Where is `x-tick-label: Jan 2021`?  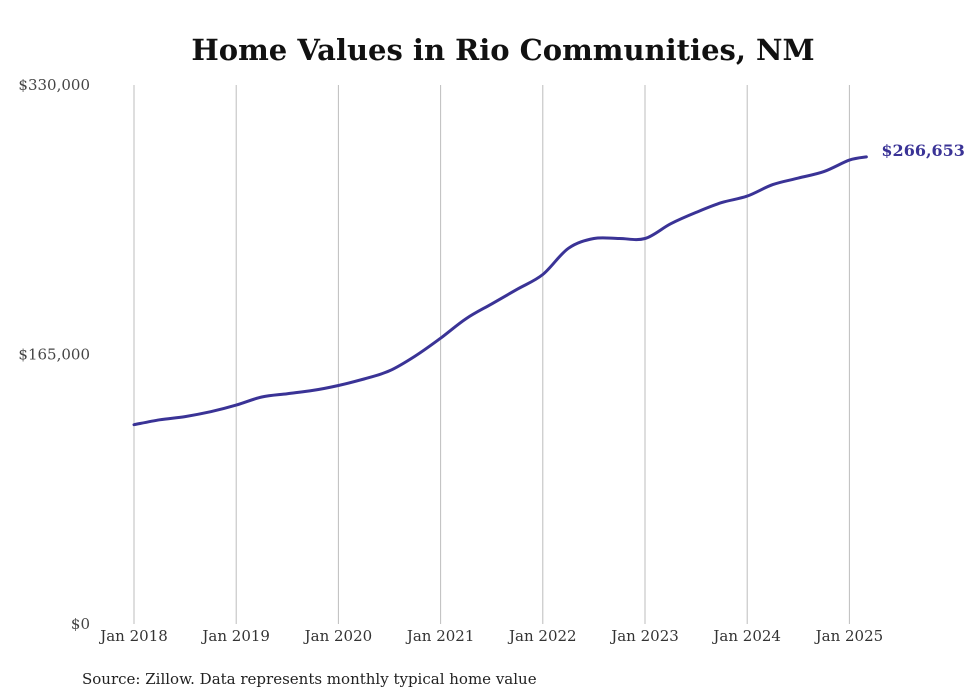
x-tick-label: Jan 2021 is located at coordinates (440, 636).